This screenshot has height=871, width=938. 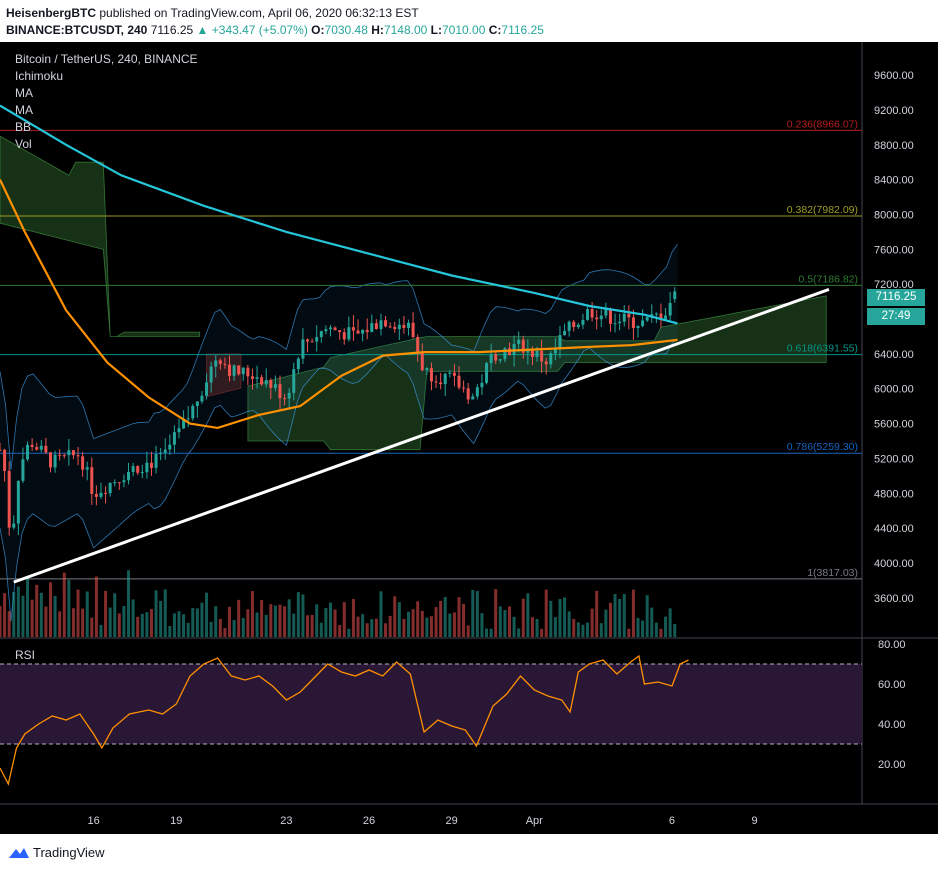 What do you see at coordinates (344, 720) in the screenshot?
I see `rsi-line` at bounding box center [344, 720].